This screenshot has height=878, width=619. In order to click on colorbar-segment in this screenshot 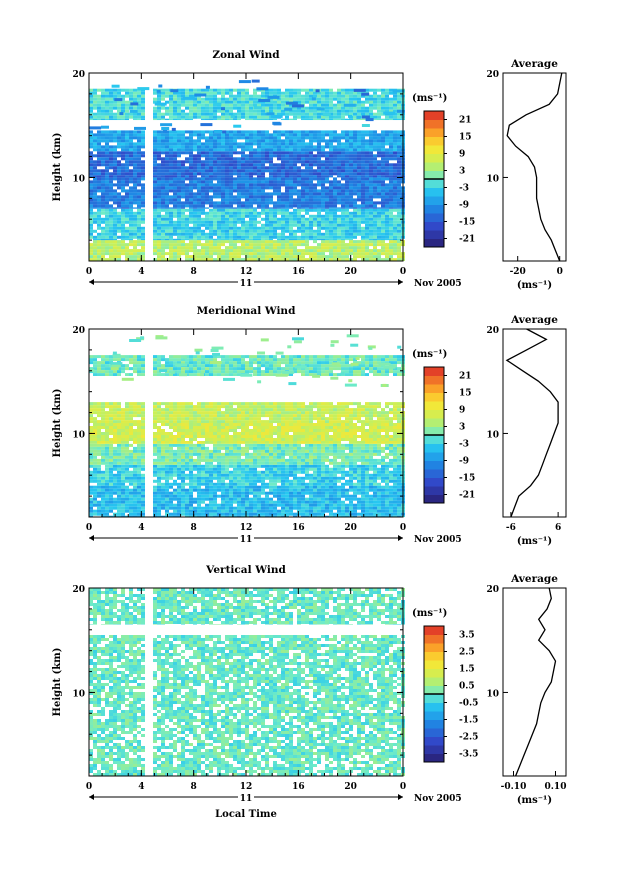, I will do `click(434, 226)`.